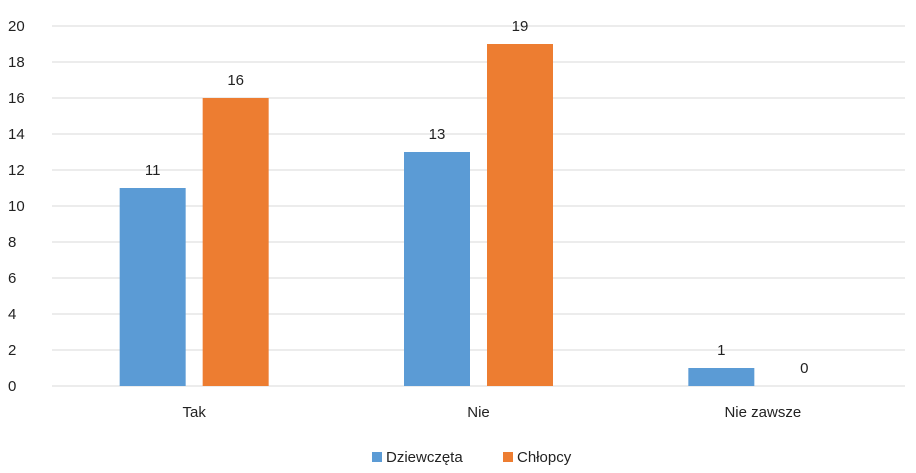  I want to click on y-tick-label: 16, so click(16, 98).